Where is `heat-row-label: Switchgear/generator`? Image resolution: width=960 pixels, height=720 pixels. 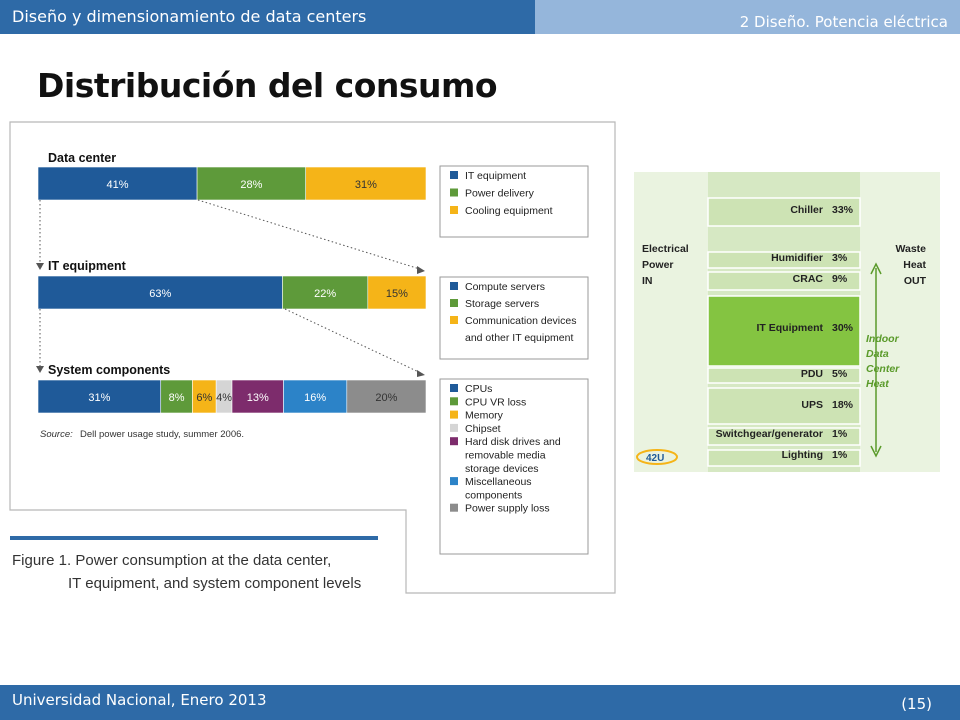 heat-row-label: Switchgear/generator is located at coordinates (769, 434).